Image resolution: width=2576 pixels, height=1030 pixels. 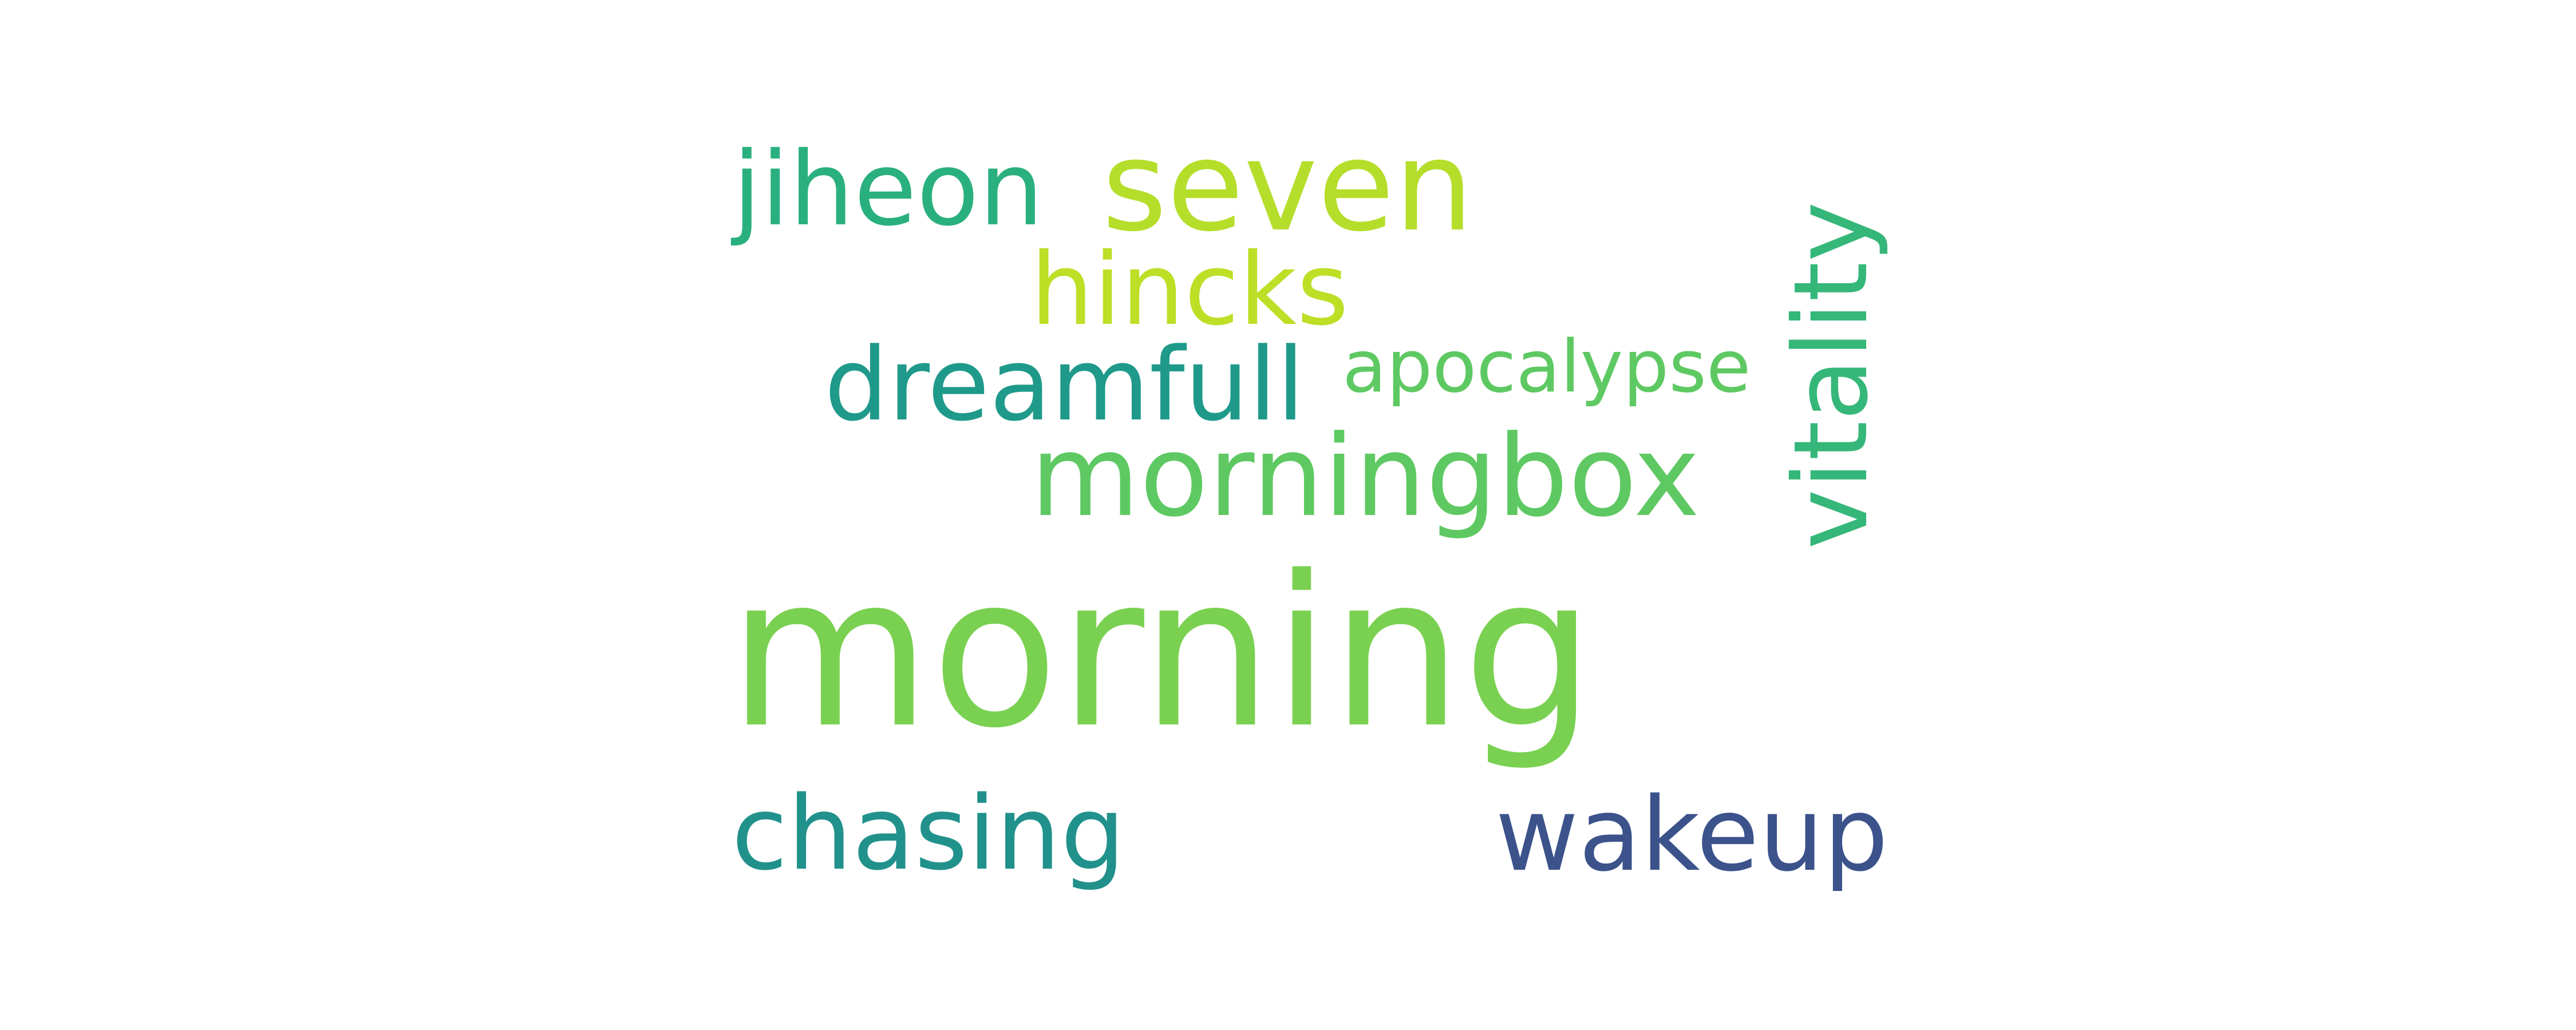 I want to click on word-vitality: chasing, so click(x=928, y=833).